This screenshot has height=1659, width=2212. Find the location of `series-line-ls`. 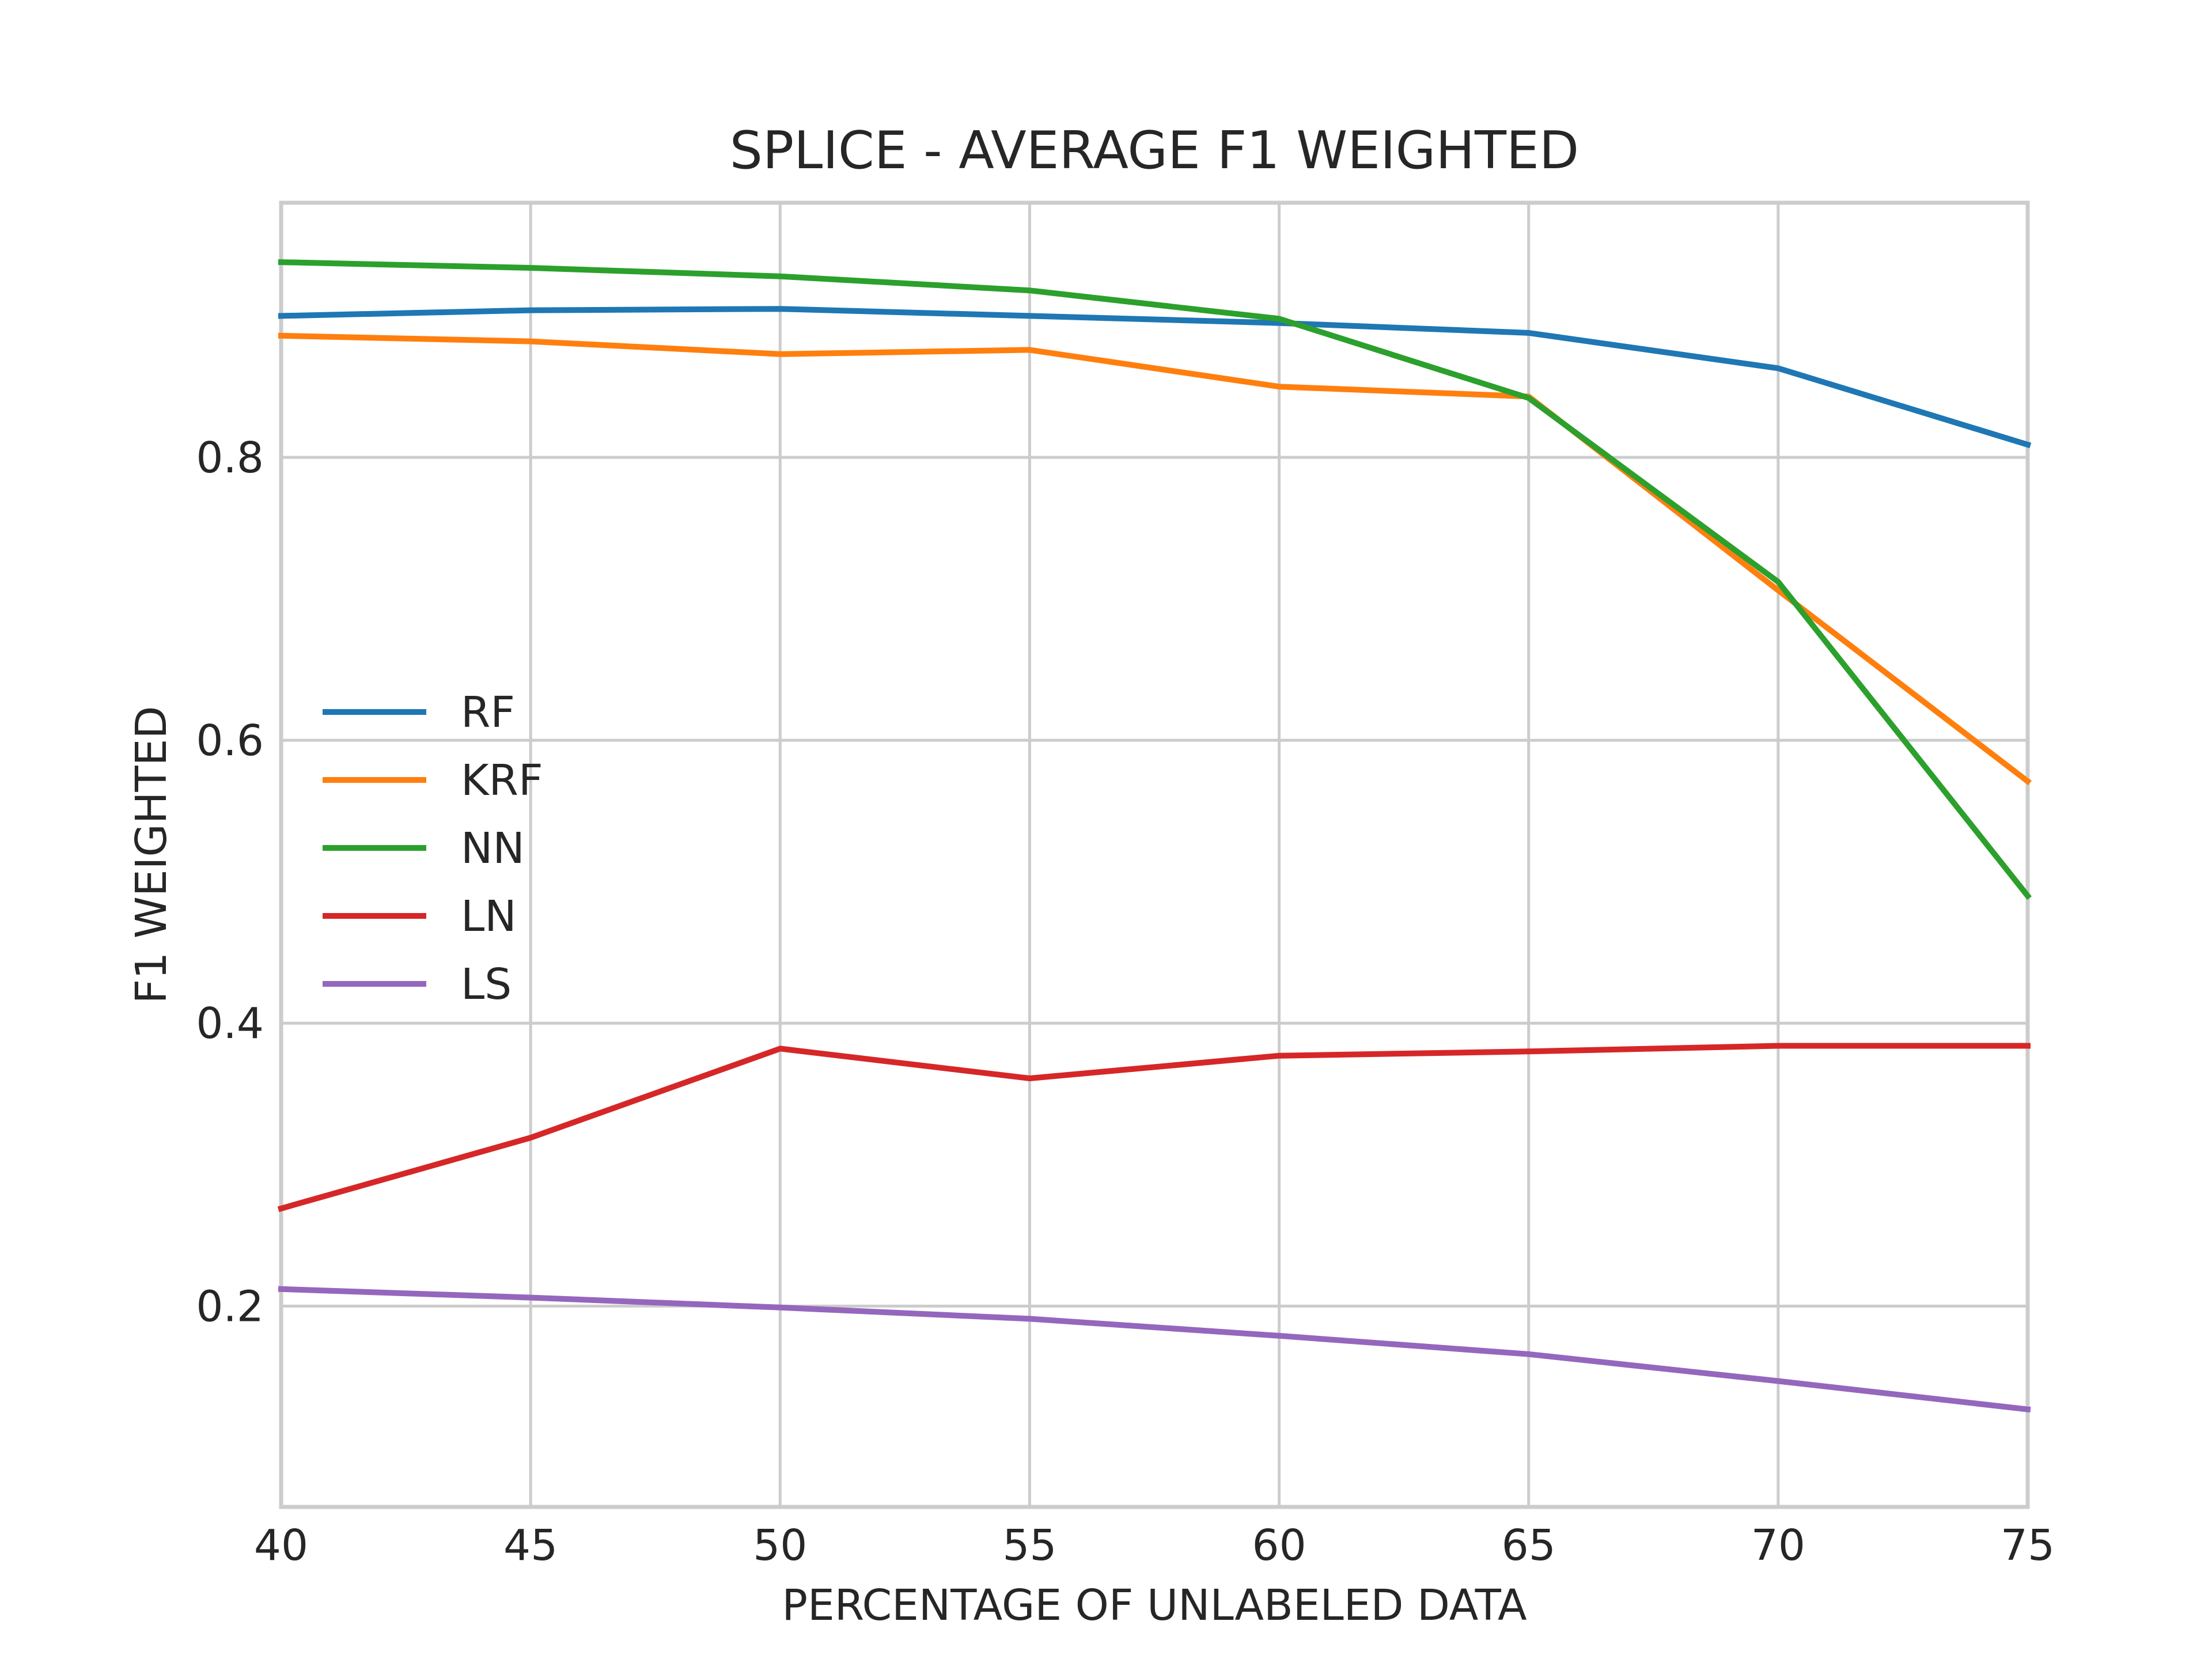

series-line-ls is located at coordinates (1154, 1349).